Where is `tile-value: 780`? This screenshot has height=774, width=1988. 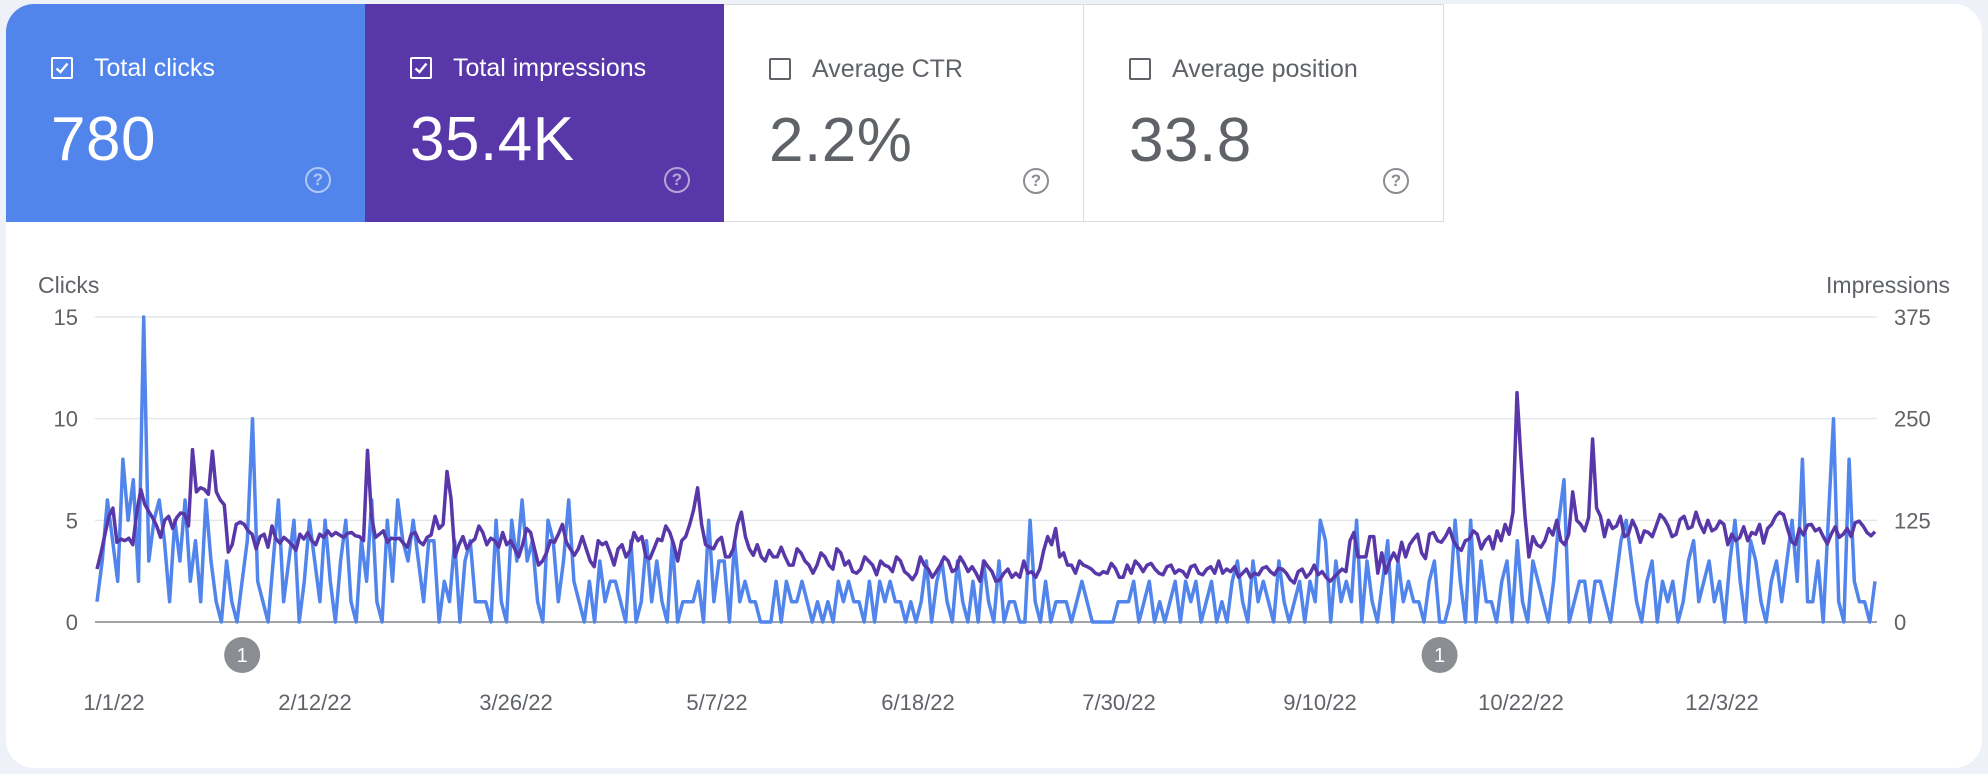 tile-value: 780 is located at coordinates (103, 139).